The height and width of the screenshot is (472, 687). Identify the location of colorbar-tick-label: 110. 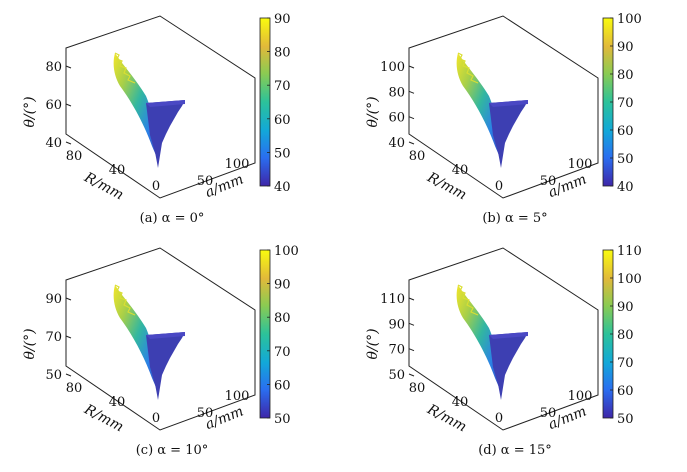
(629, 251).